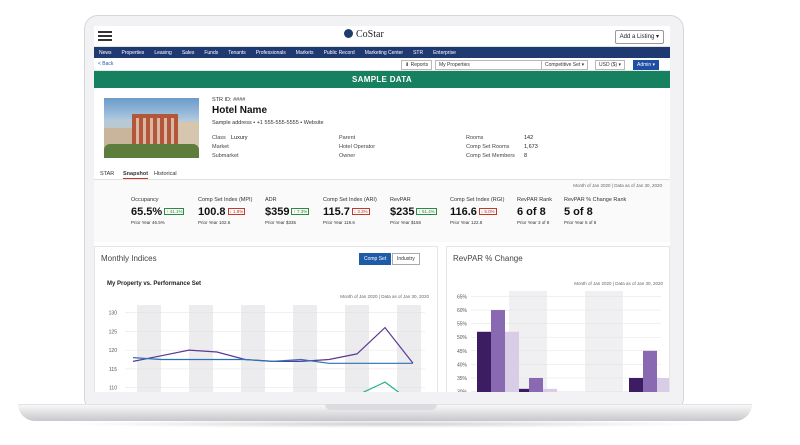  I want to click on kpi-value-text: 100.8, so click(212, 212).